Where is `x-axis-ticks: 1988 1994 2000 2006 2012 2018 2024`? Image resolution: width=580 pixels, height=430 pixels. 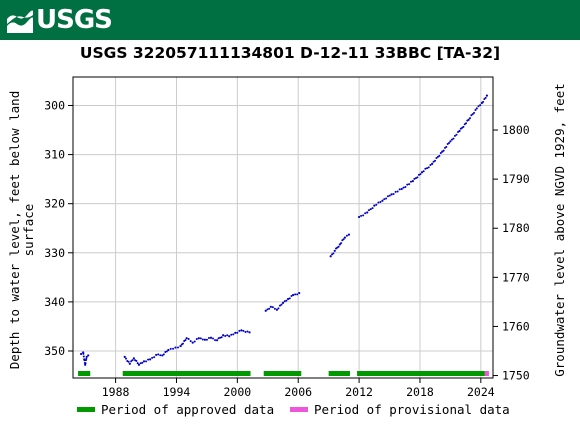 x-axis-ticks: 1988 1994 2000 2006 2012 2018 2024 is located at coordinates (298, 388).